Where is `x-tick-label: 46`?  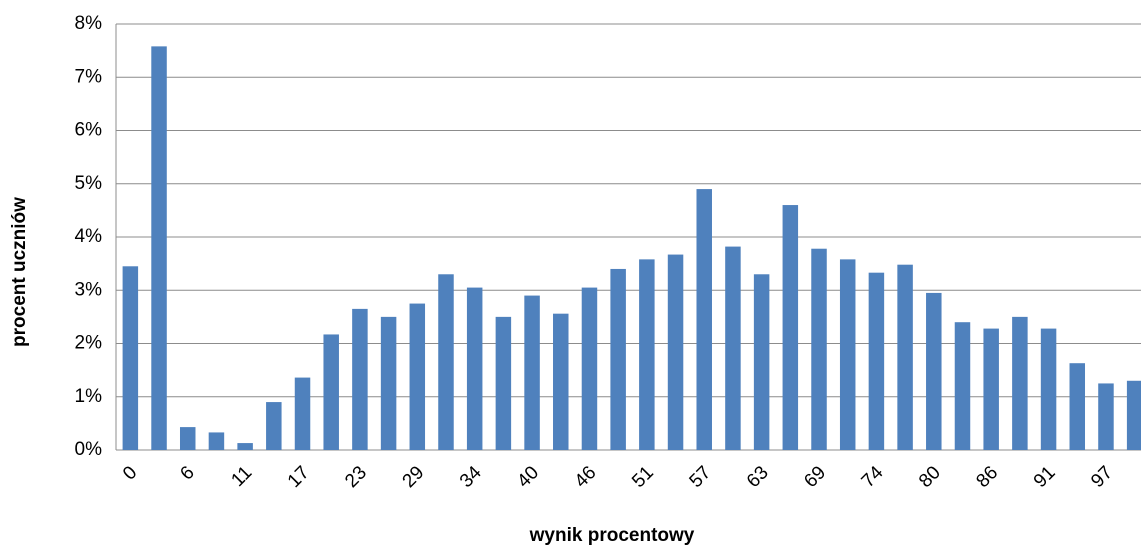 x-tick-label: 46 is located at coordinates (586, 477).